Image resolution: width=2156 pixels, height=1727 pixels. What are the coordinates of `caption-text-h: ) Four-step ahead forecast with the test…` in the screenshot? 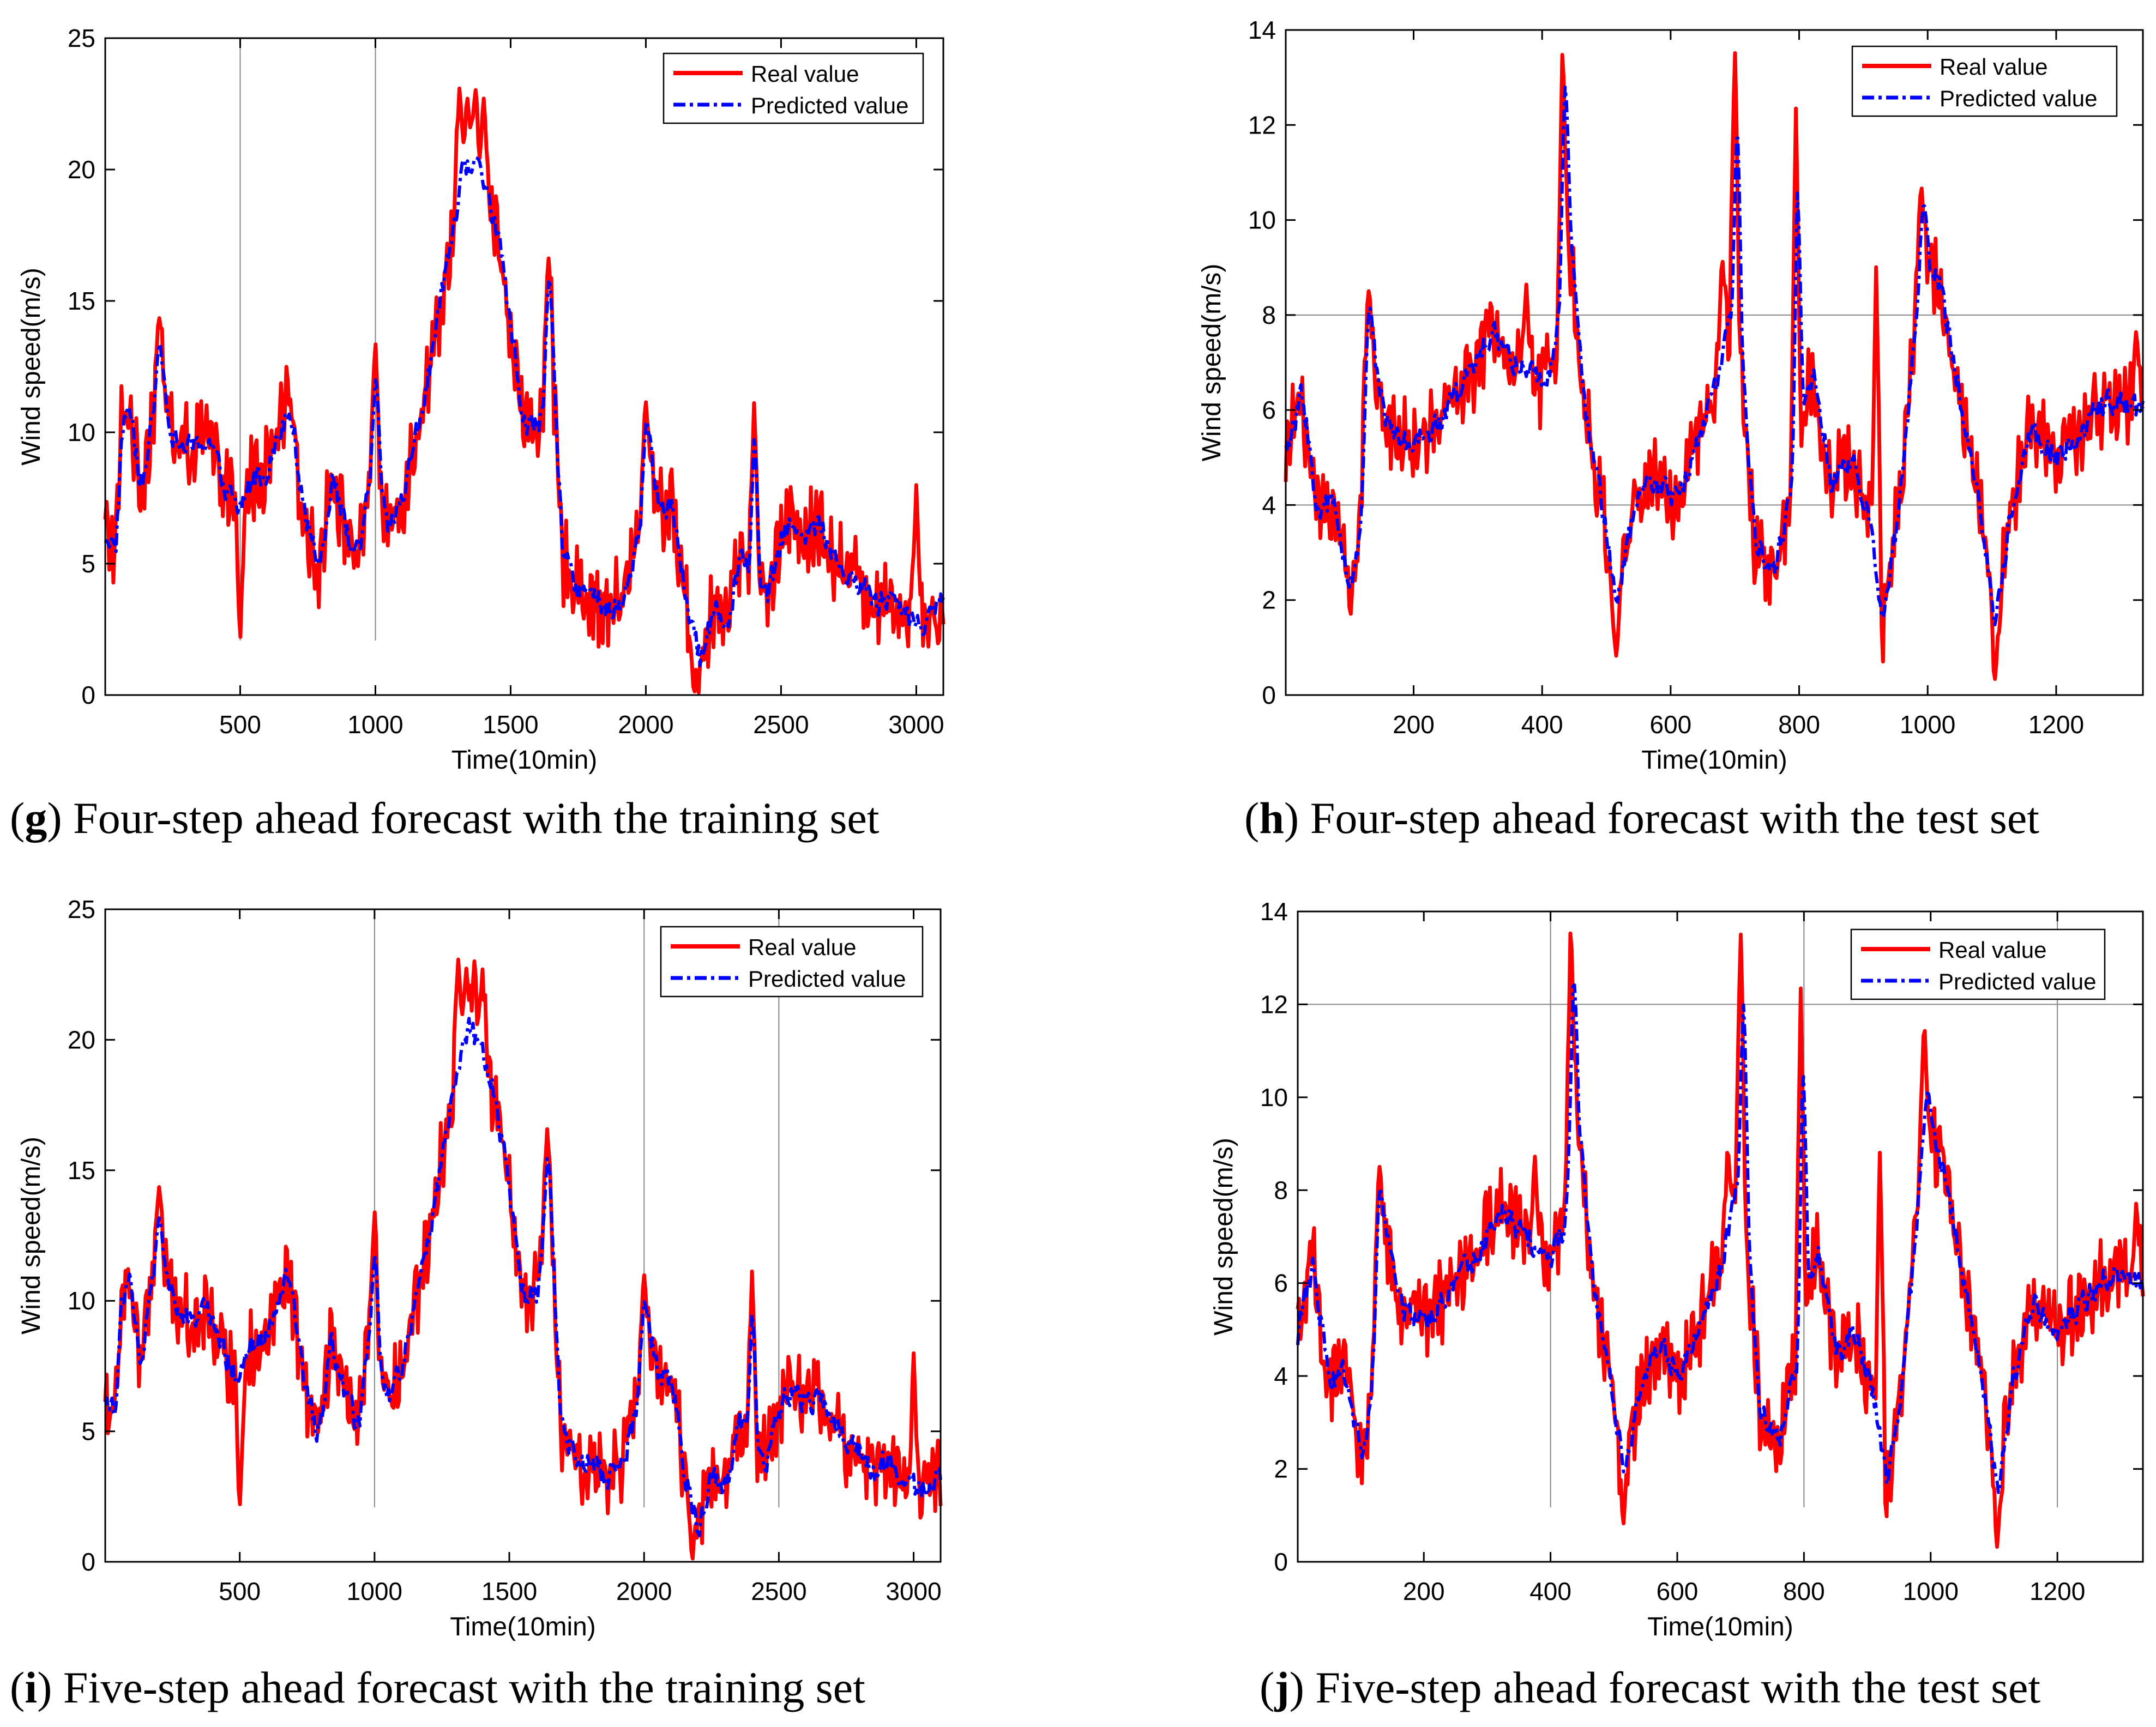 It's located at (1661, 818).